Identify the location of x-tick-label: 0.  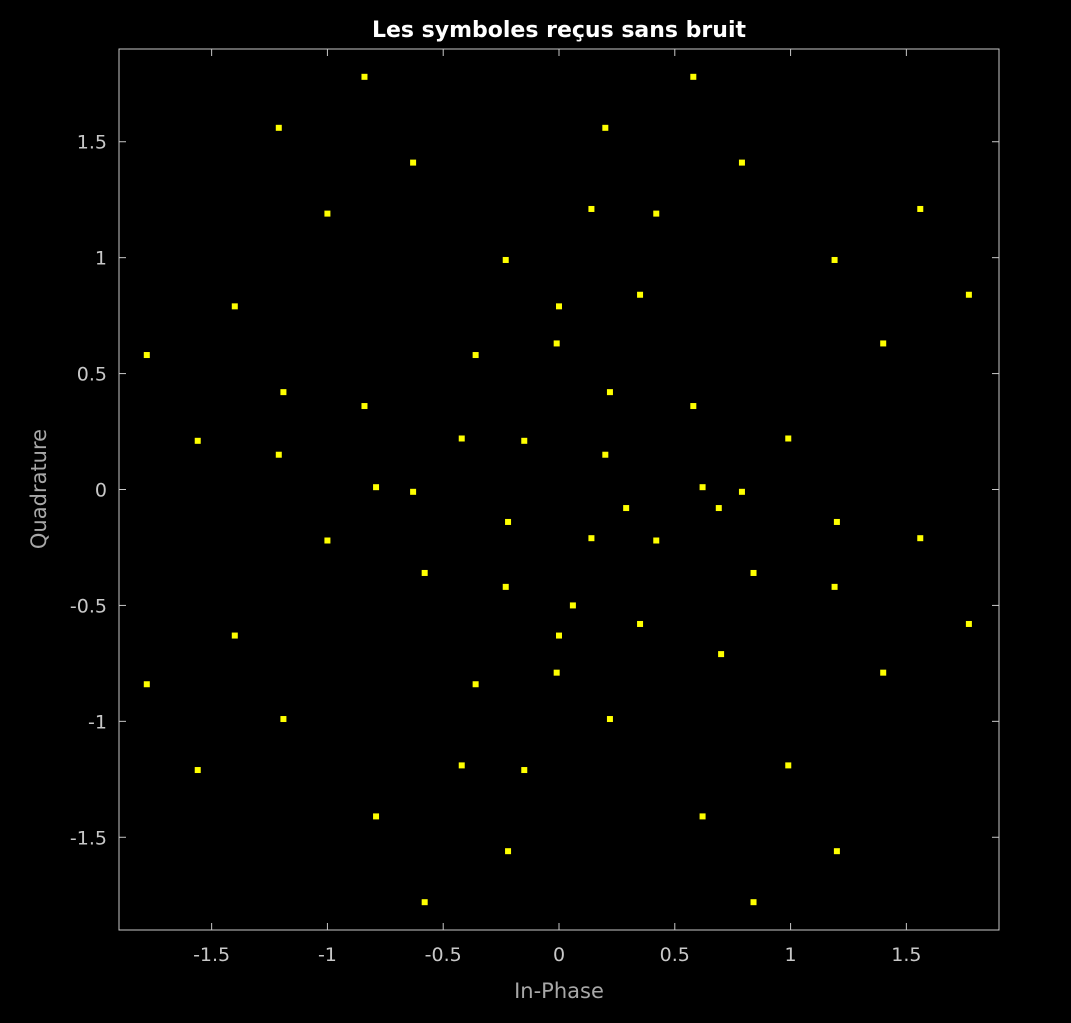
(559, 955).